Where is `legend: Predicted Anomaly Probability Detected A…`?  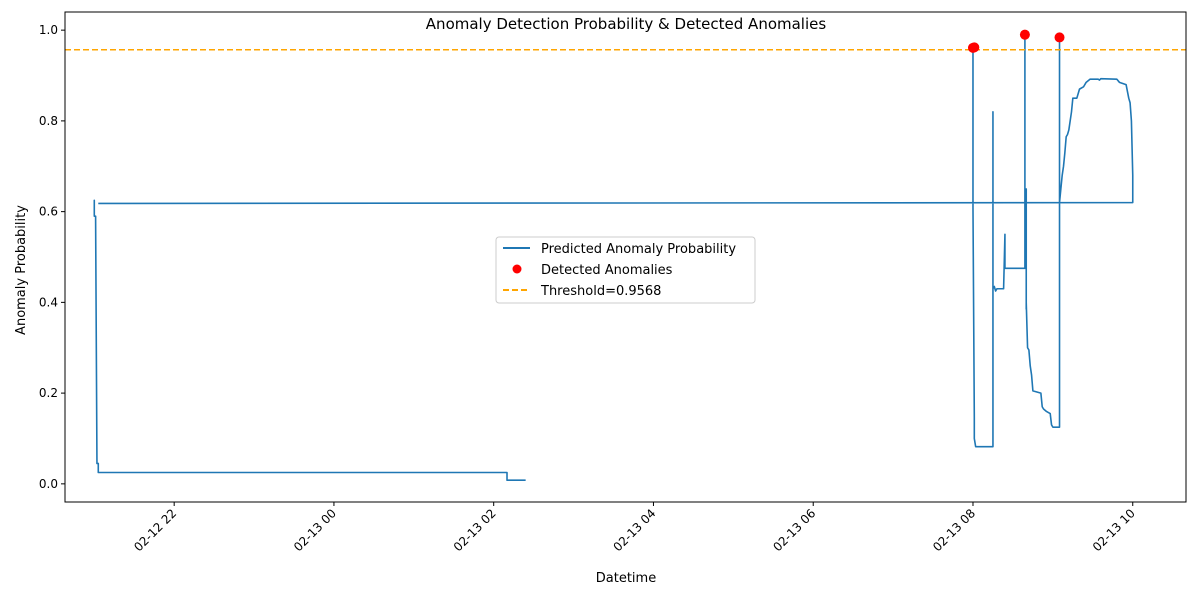
legend: Predicted Anomaly Probability Detected A… is located at coordinates (625, 270).